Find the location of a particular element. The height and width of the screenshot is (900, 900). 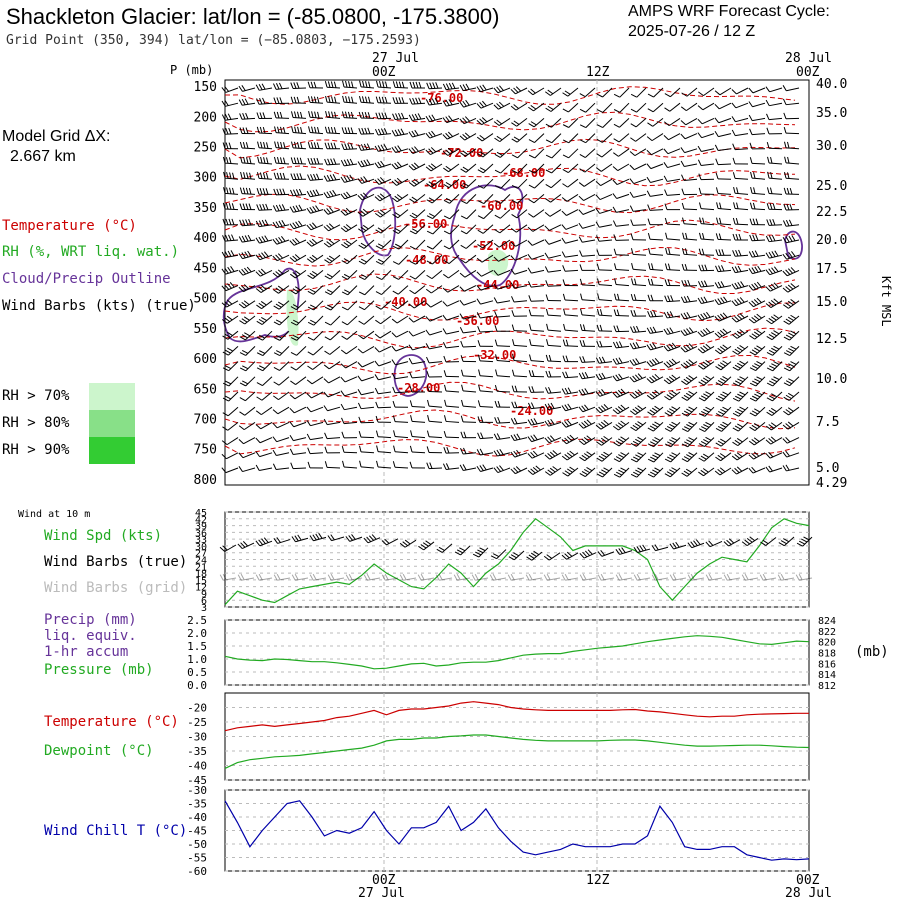

surface-wind-barb is located at coordinates (480, 552).